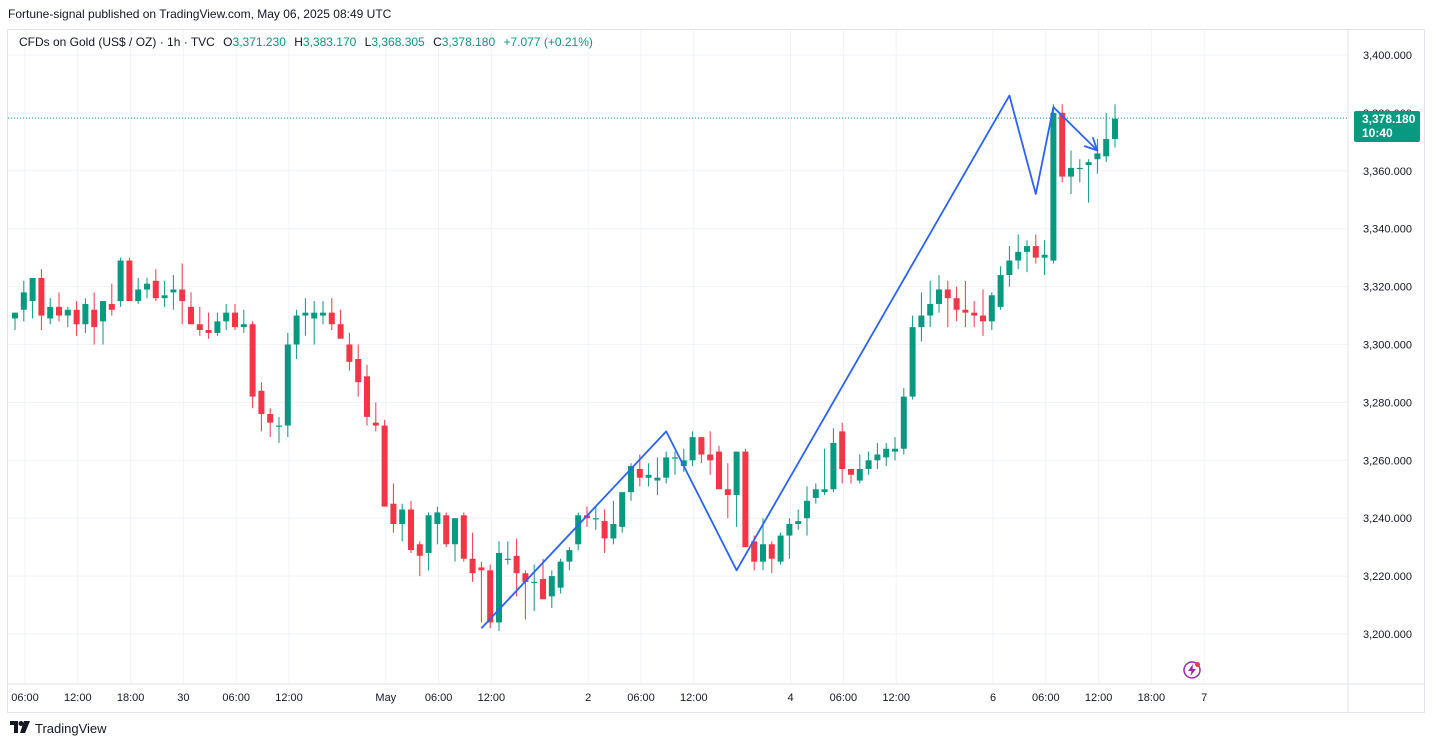  Describe the element at coordinates (58, 728) in the screenshot. I see `footer-brand: TradingView` at that location.